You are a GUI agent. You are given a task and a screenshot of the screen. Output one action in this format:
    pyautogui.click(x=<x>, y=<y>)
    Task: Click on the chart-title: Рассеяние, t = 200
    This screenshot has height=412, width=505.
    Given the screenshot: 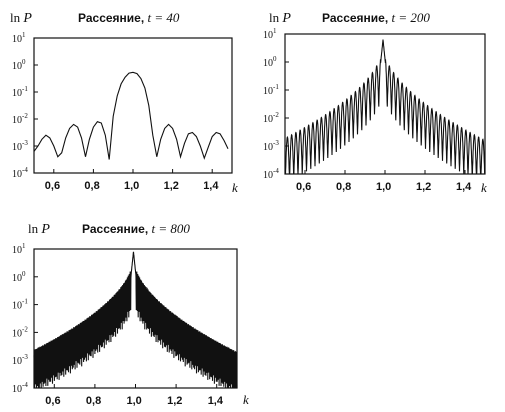 What is the action you would take?
    pyautogui.click(x=376, y=17)
    